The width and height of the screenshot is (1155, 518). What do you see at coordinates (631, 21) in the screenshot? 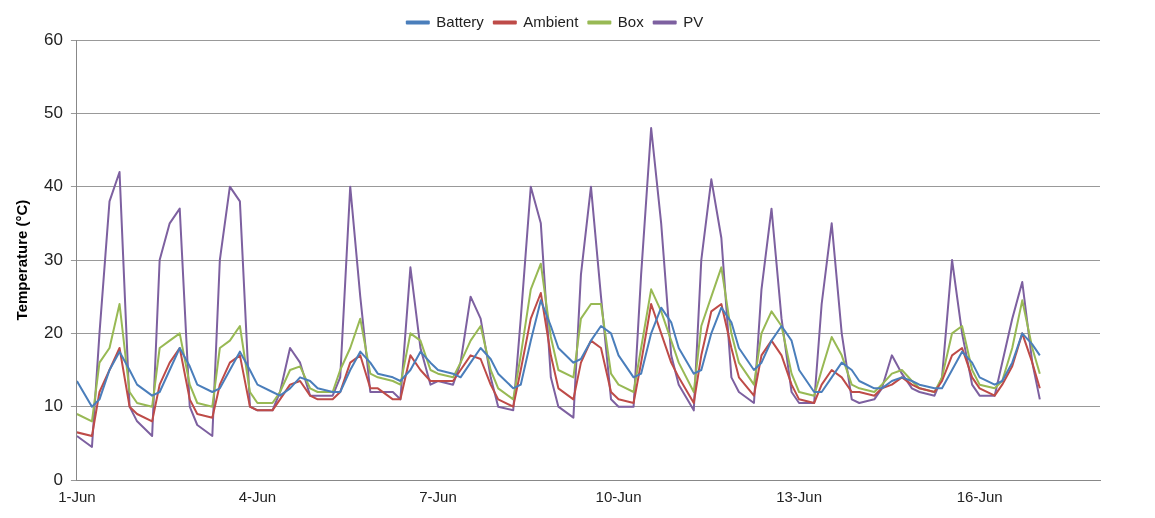
I see `legend-label: Box` at bounding box center [631, 21].